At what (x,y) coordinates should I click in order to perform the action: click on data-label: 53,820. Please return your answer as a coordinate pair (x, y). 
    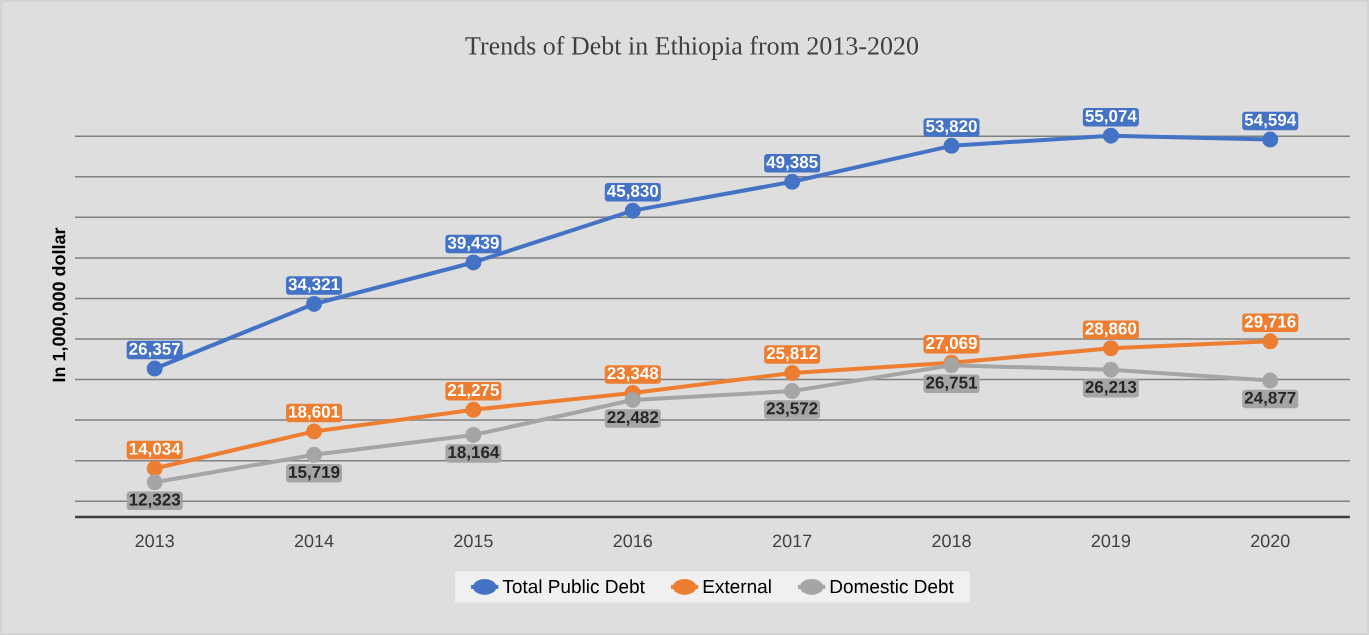
    Looking at the image, I should click on (951, 127).